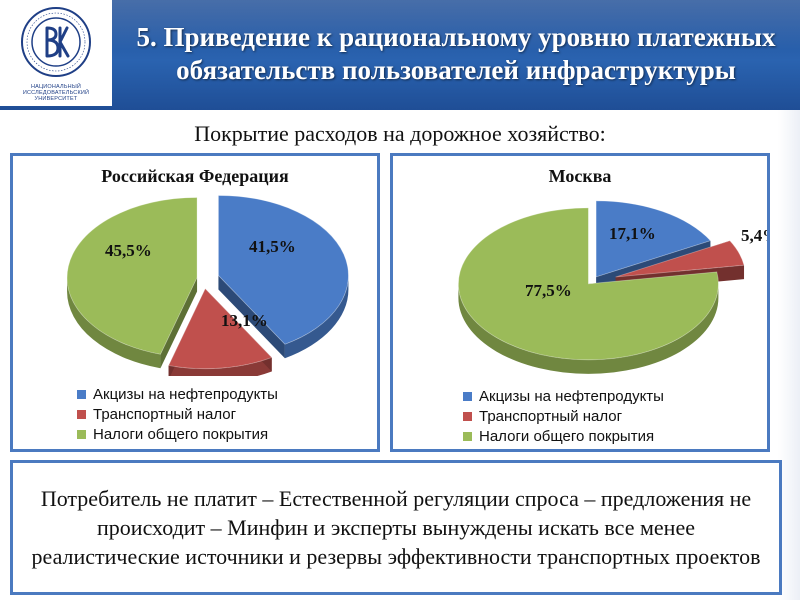 This screenshot has height=600, width=800. What do you see at coordinates (207, 285) in the screenshot?
I see `pie-chart-rf: 41,5% 13,1% 45,5%` at bounding box center [207, 285].